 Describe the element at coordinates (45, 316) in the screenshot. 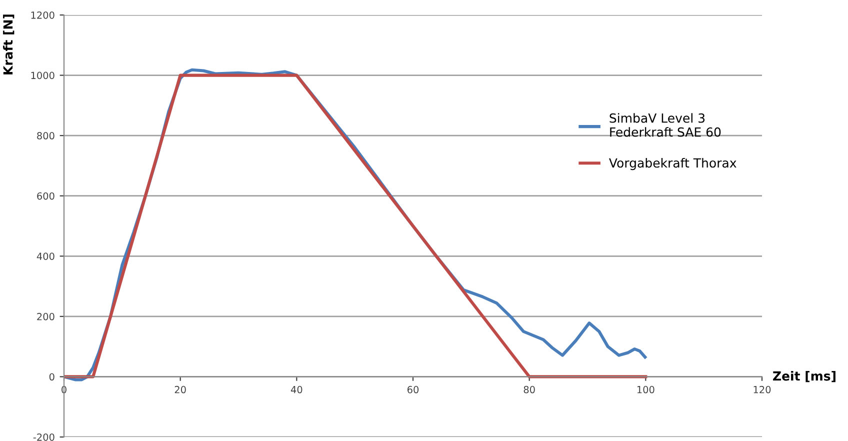

I see `y-tick-label: 200` at that location.